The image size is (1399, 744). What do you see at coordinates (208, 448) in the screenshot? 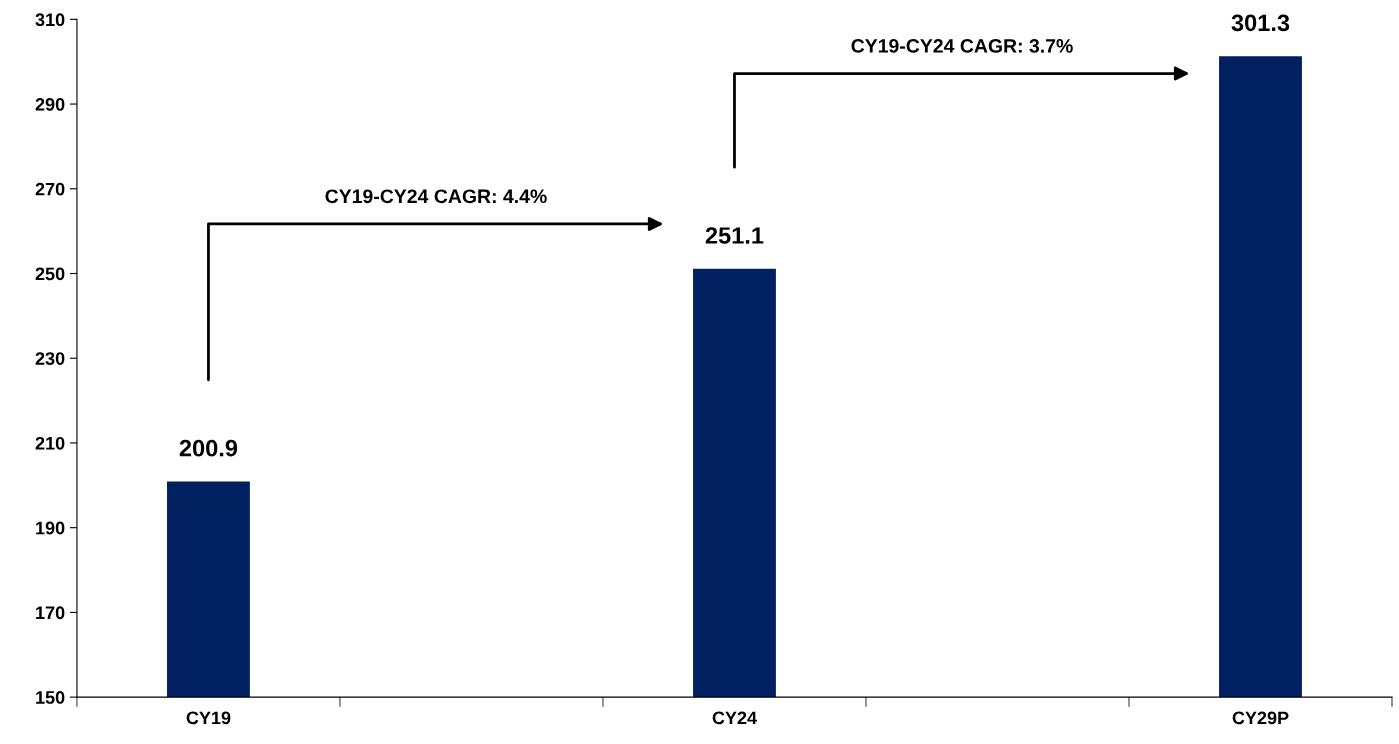
I see `data-label: 200.9` at bounding box center [208, 448].